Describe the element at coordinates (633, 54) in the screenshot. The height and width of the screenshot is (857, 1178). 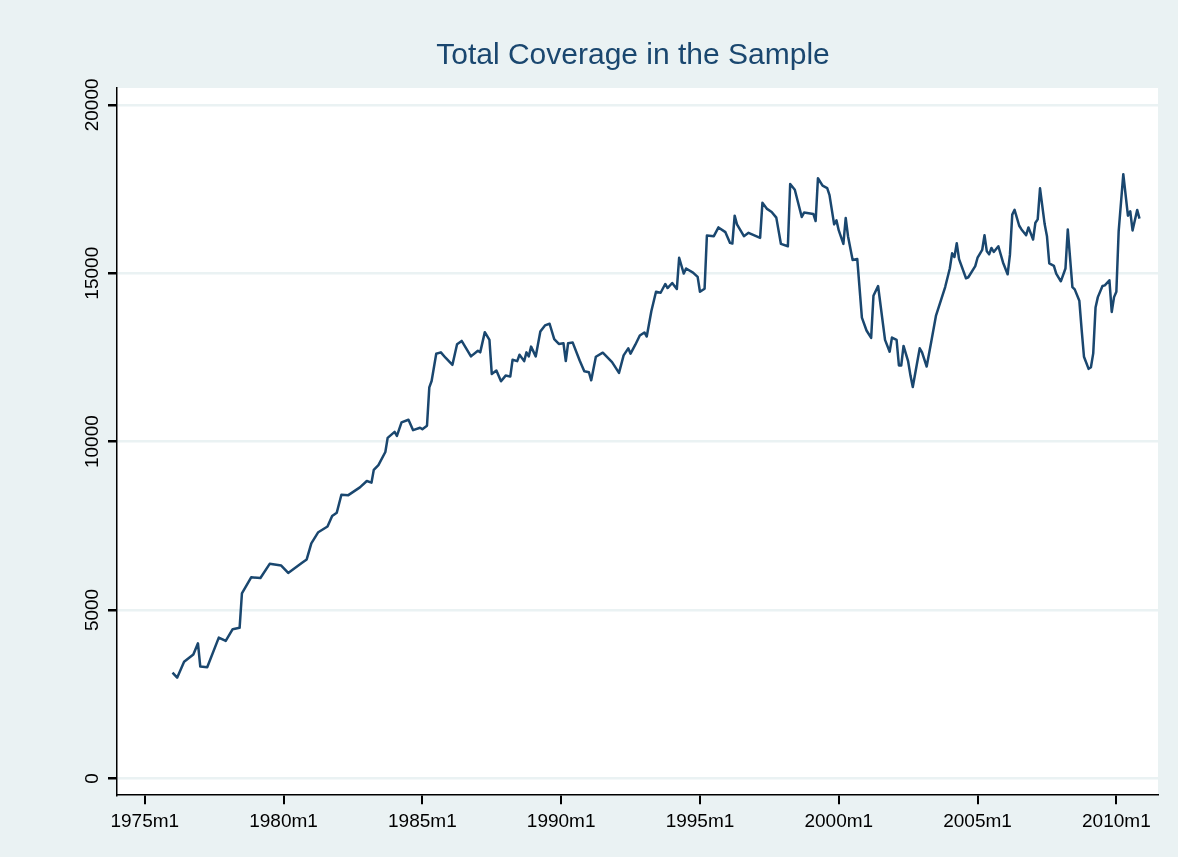
I see `chart-title: Total Coverage in the Sample` at that location.